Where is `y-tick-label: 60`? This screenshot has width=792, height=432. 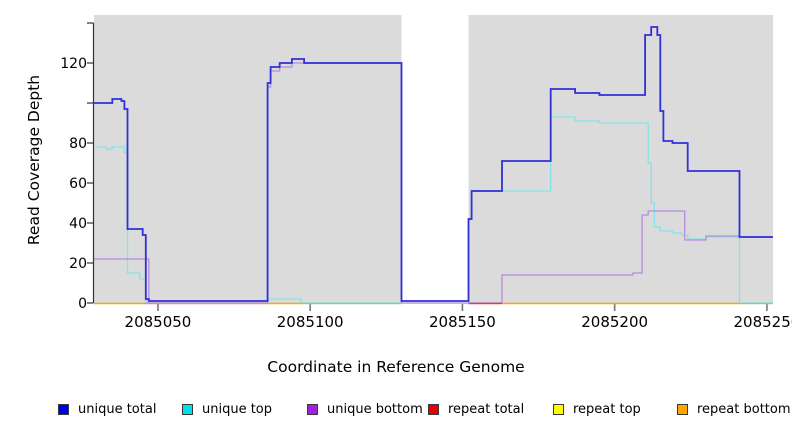
y-tick-label: 60 is located at coordinates (78, 184).